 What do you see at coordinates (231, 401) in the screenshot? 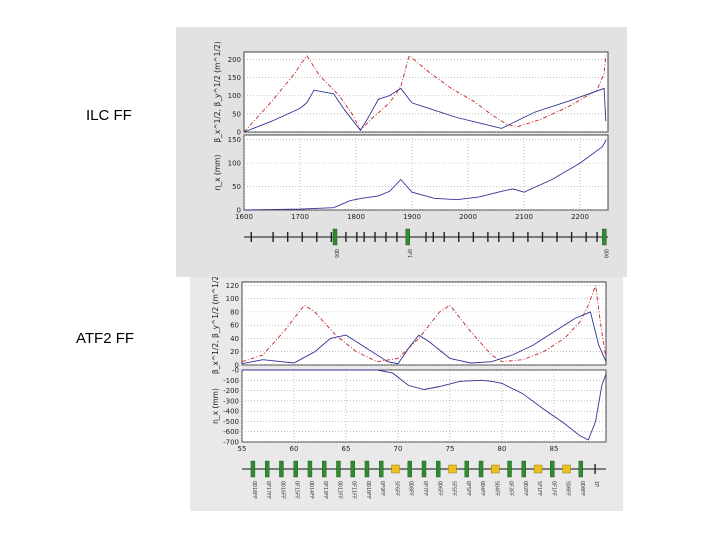
I see `atf2-eta-ytick-label: -300` at bounding box center [231, 401].